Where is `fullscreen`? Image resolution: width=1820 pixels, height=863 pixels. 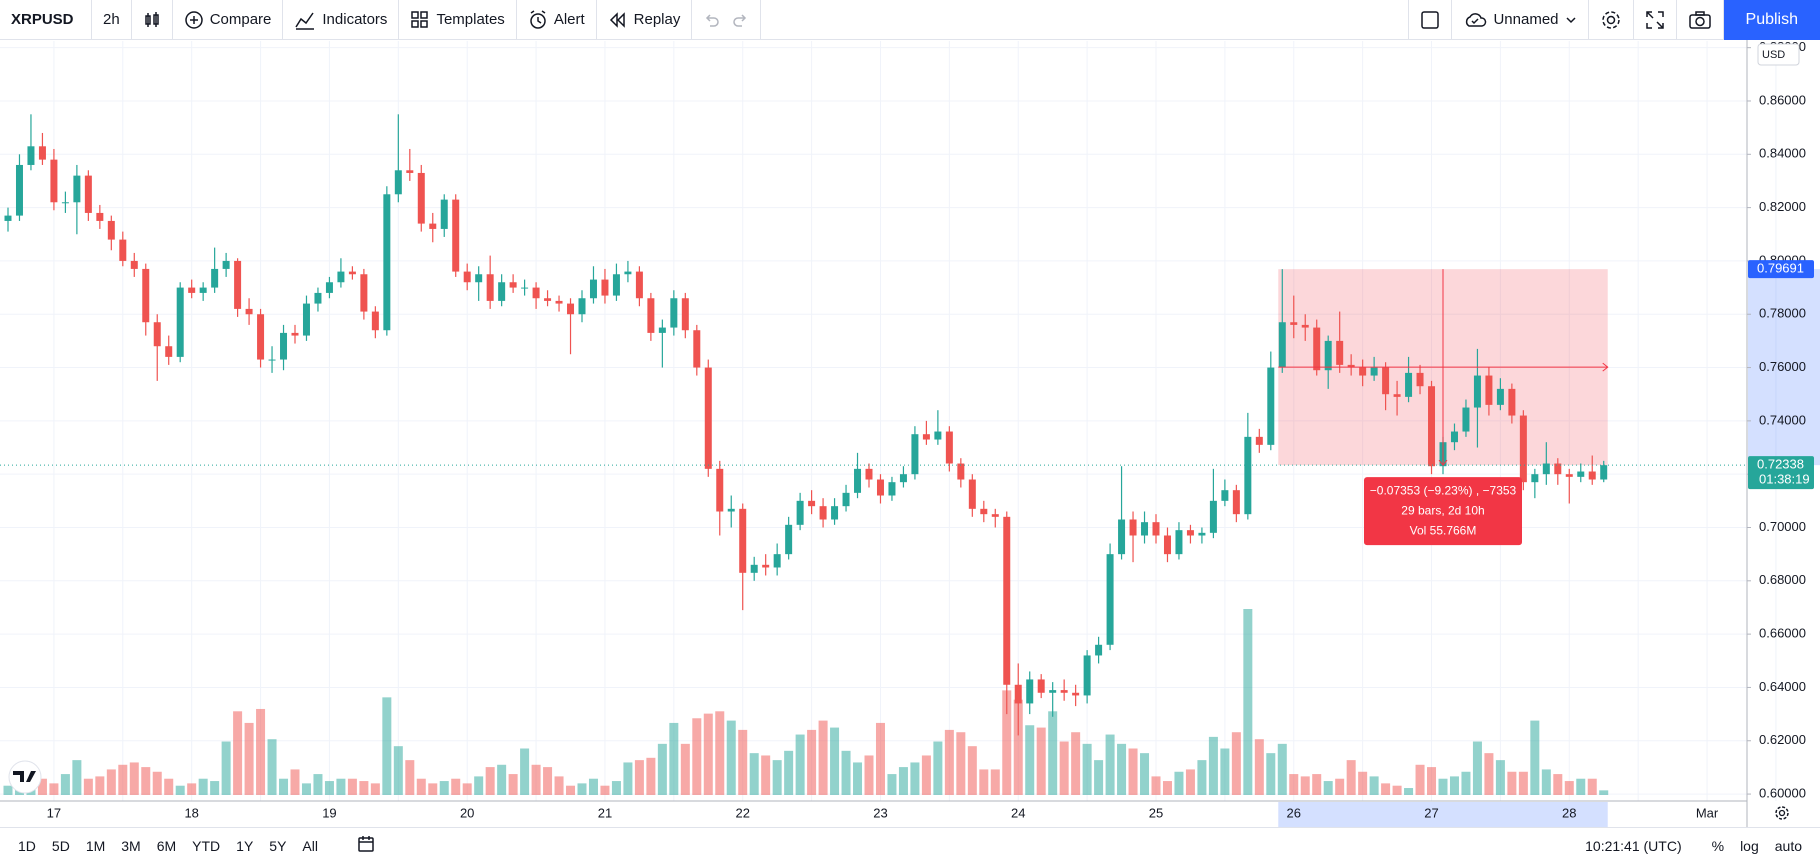
fullscreen is located at coordinates (1655, 19).